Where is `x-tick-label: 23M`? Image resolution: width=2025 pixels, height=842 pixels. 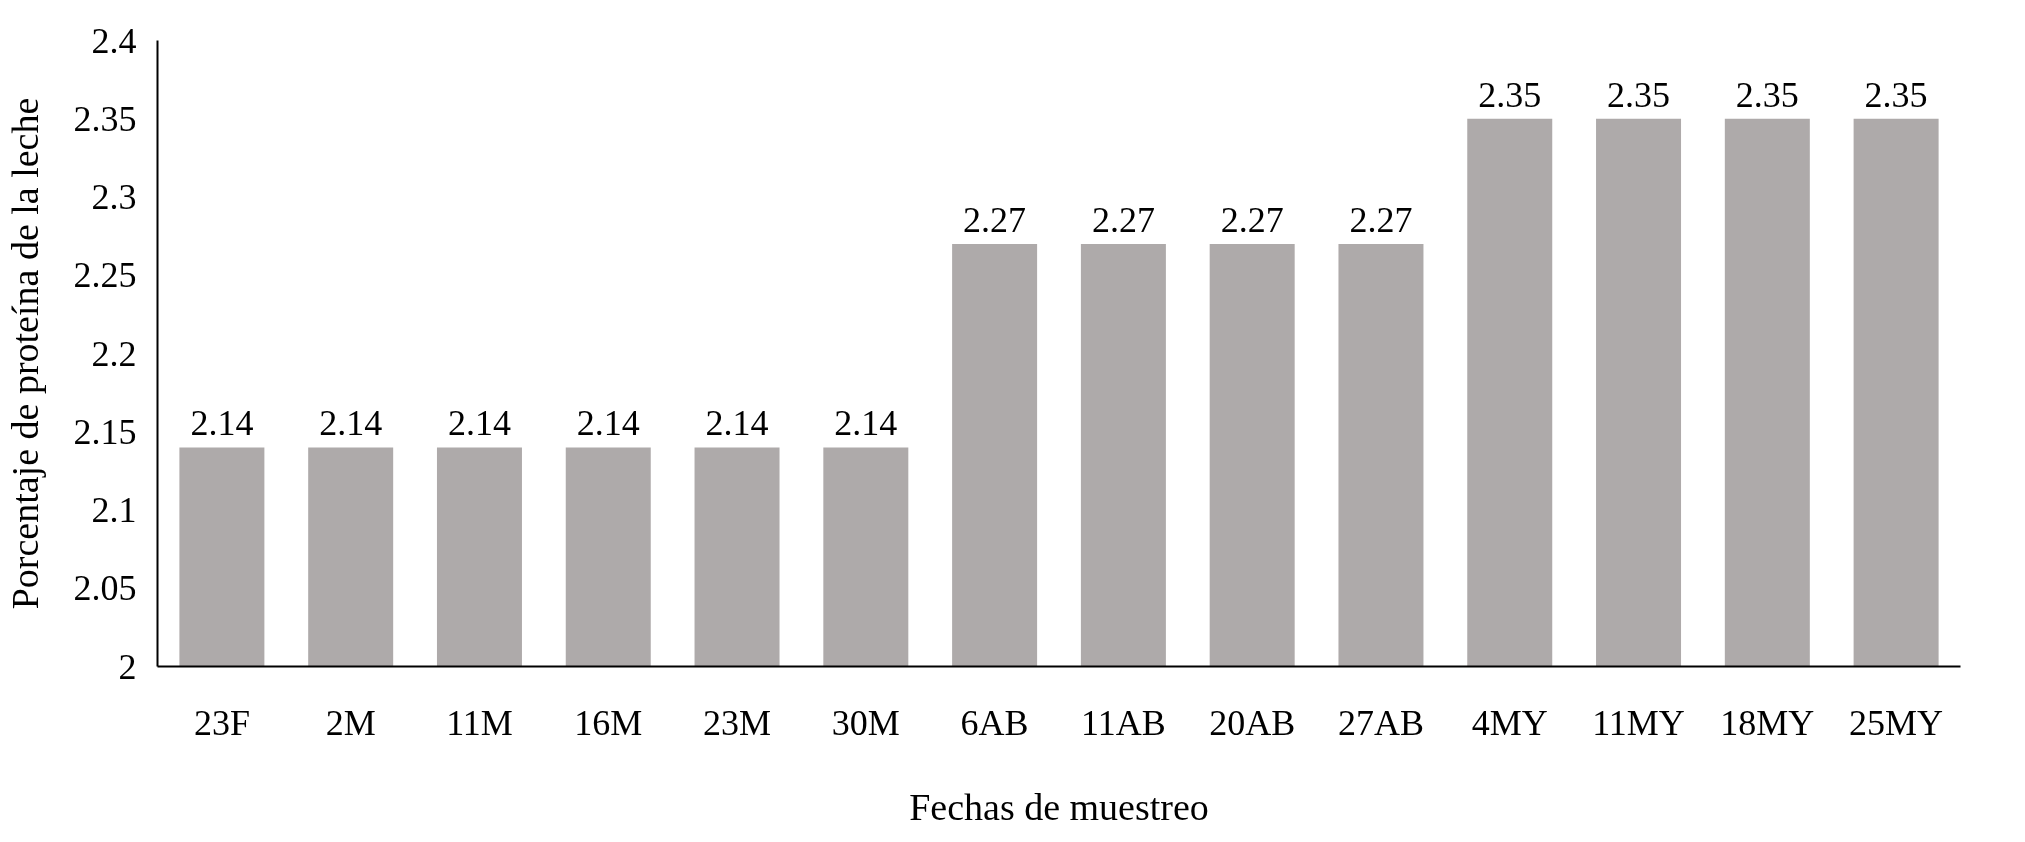
x-tick-label: 23M is located at coordinates (737, 722).